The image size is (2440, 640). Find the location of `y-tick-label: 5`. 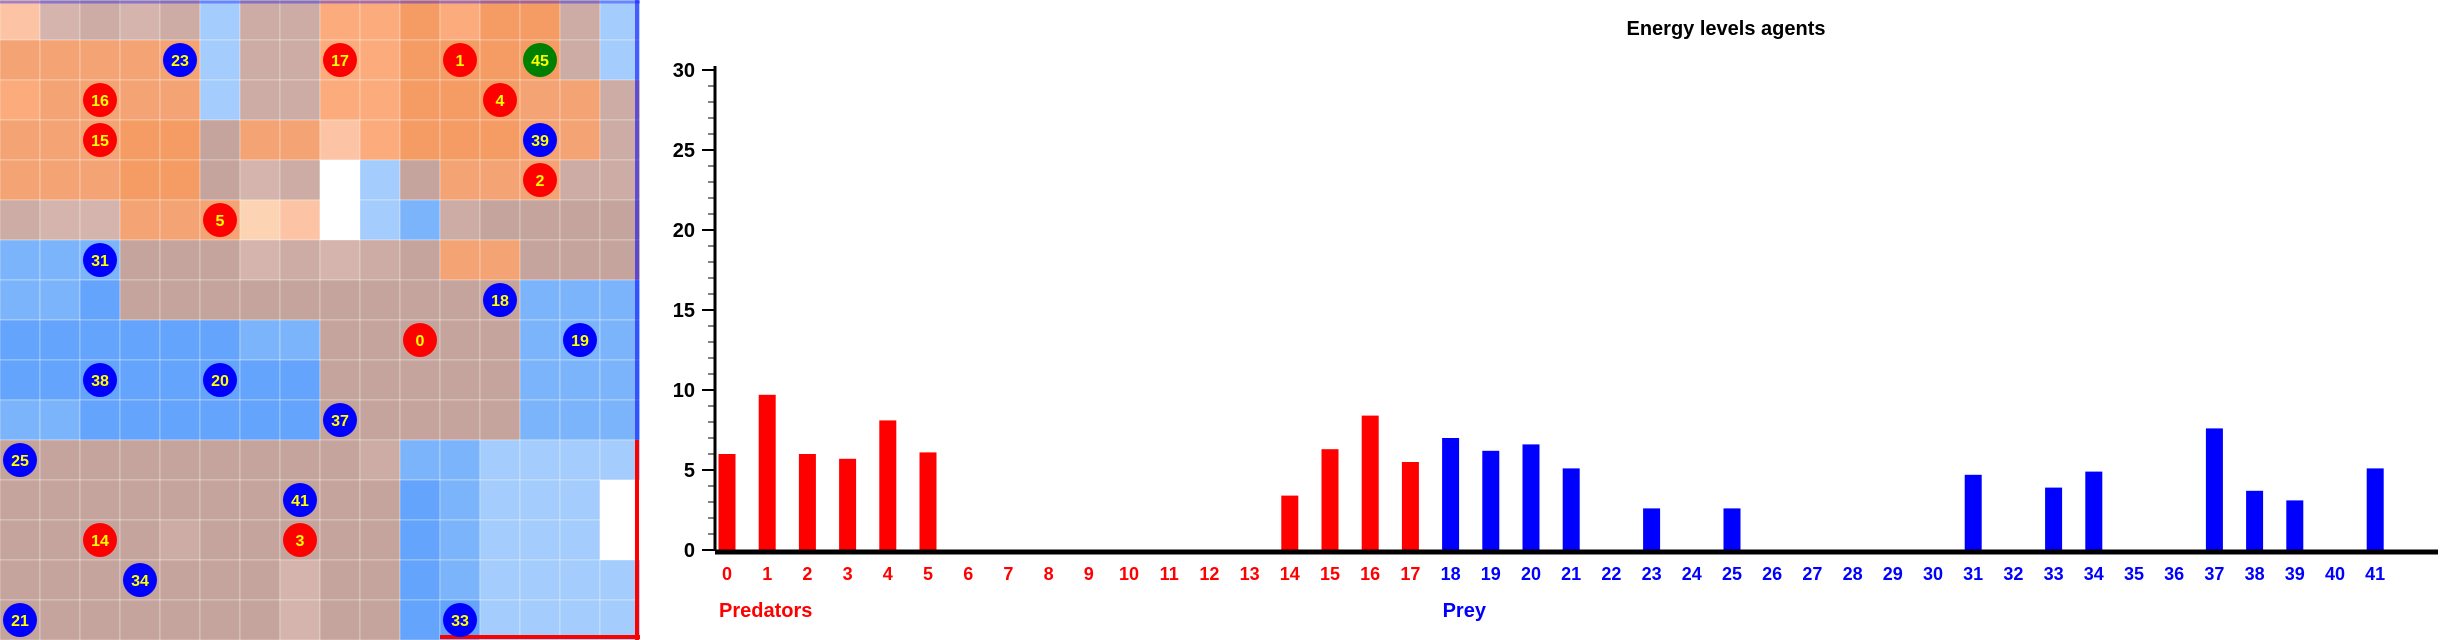

y-tick-label: 5 is located at coordinates (689, 471).